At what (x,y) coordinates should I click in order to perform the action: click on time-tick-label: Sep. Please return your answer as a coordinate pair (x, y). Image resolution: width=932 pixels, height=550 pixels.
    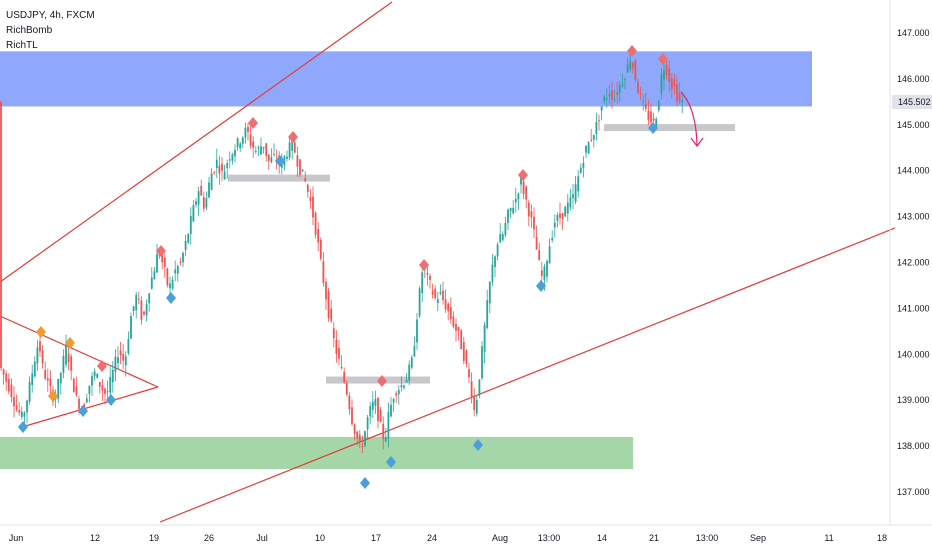
    Looking at the image, I should click on (758, 538).